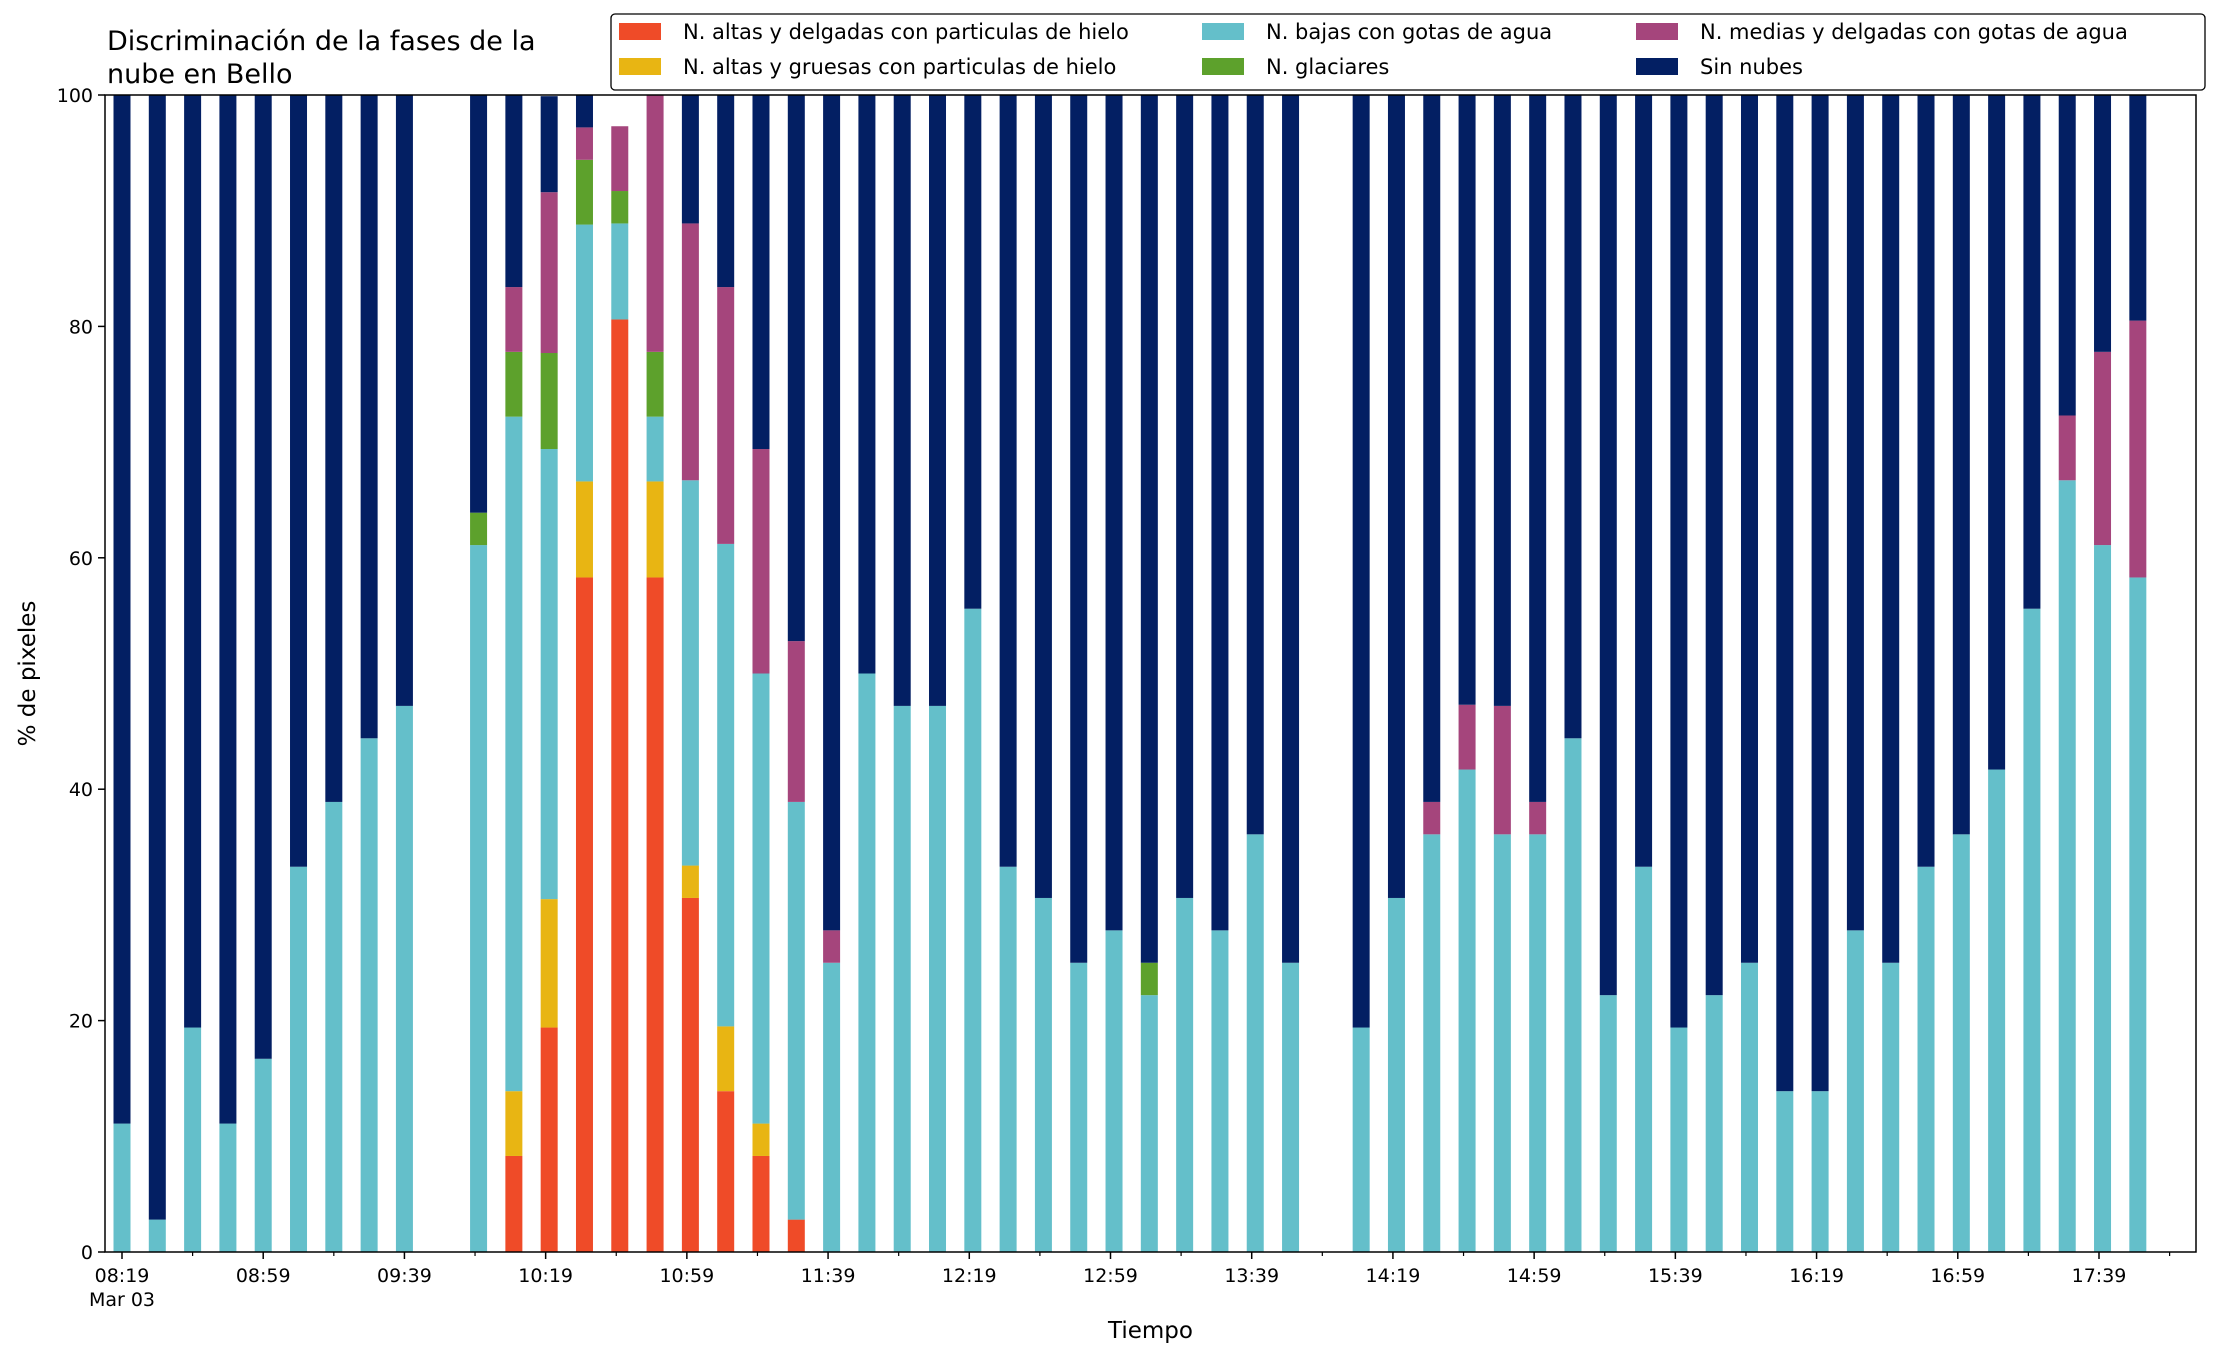 This screenshot has width=2216, height=1355. Describe the element at coordinates (1409, 32) in the screenshot. I see `legend-label: N. bajas con gotas de agua` at that location.